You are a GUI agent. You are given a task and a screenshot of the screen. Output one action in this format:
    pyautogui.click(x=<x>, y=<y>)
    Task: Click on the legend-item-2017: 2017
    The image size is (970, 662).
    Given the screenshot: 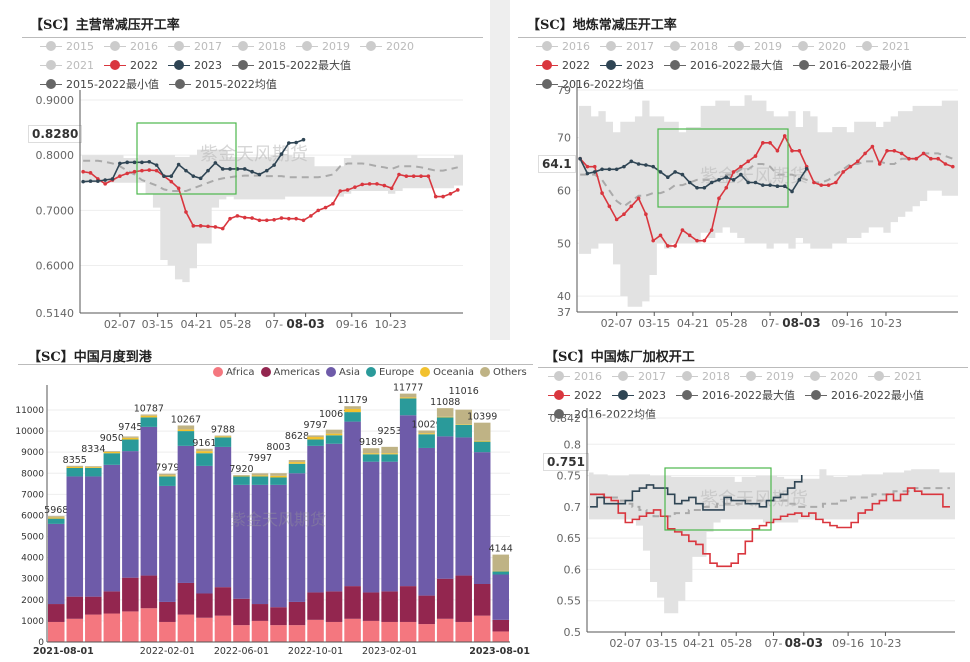 What is the action you would take?
    pyautogui.click(x=195, y=46)
    